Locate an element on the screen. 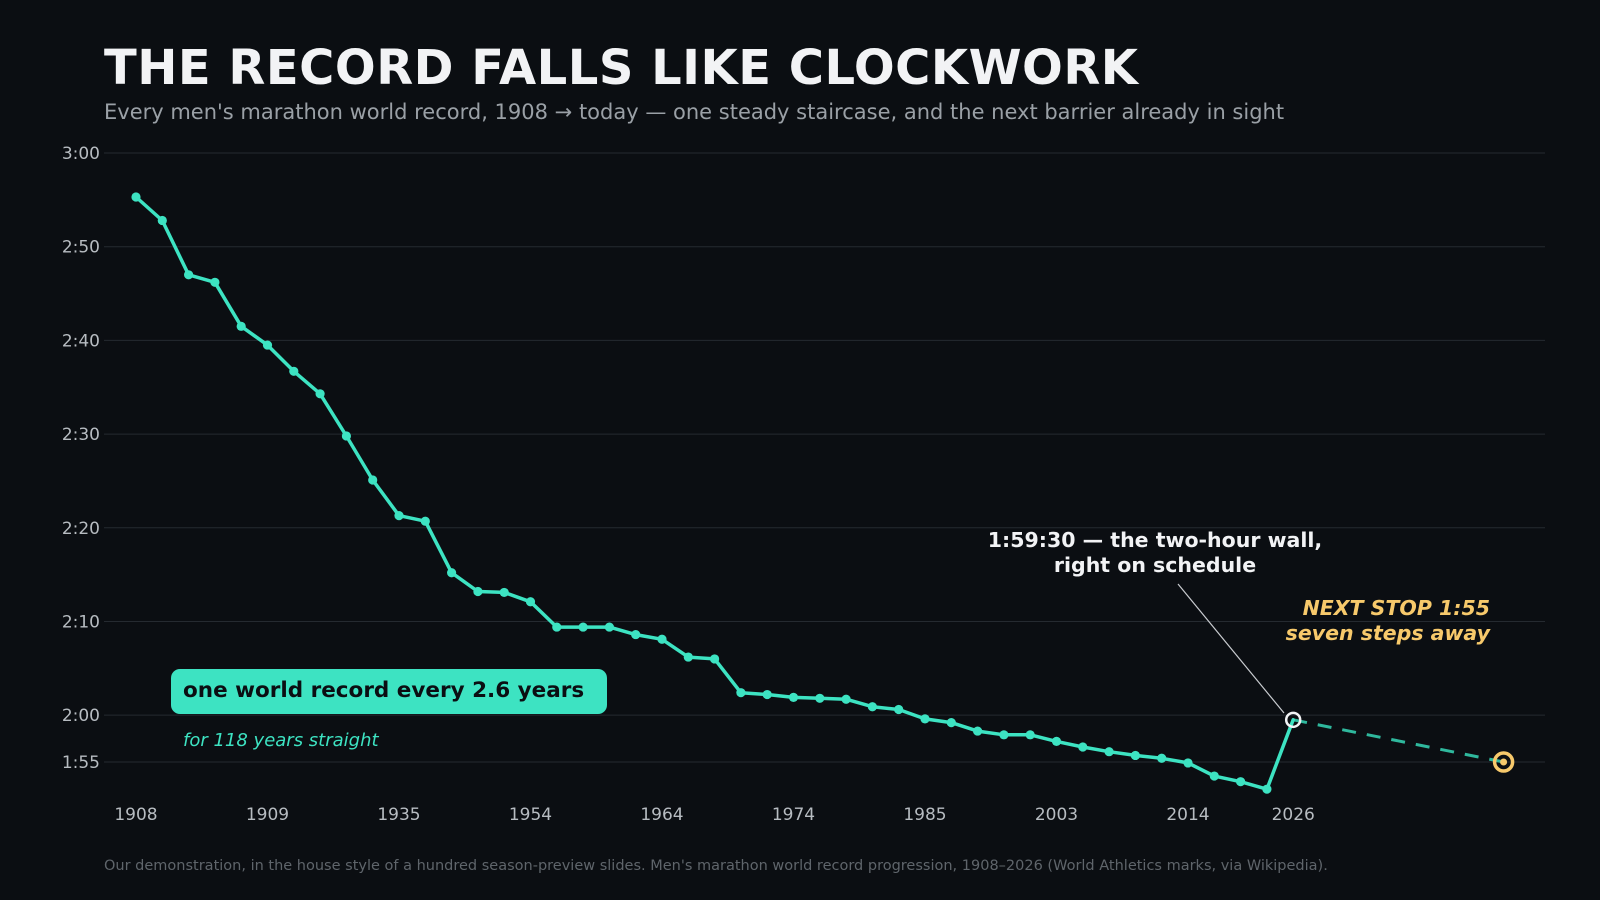 The height and width of the screenshot is (900, 1600). y-axis: 3:00 2:50 2:40 2:30 2:20 2:10 2:00 1:55 is located at coordinates (81, 458).